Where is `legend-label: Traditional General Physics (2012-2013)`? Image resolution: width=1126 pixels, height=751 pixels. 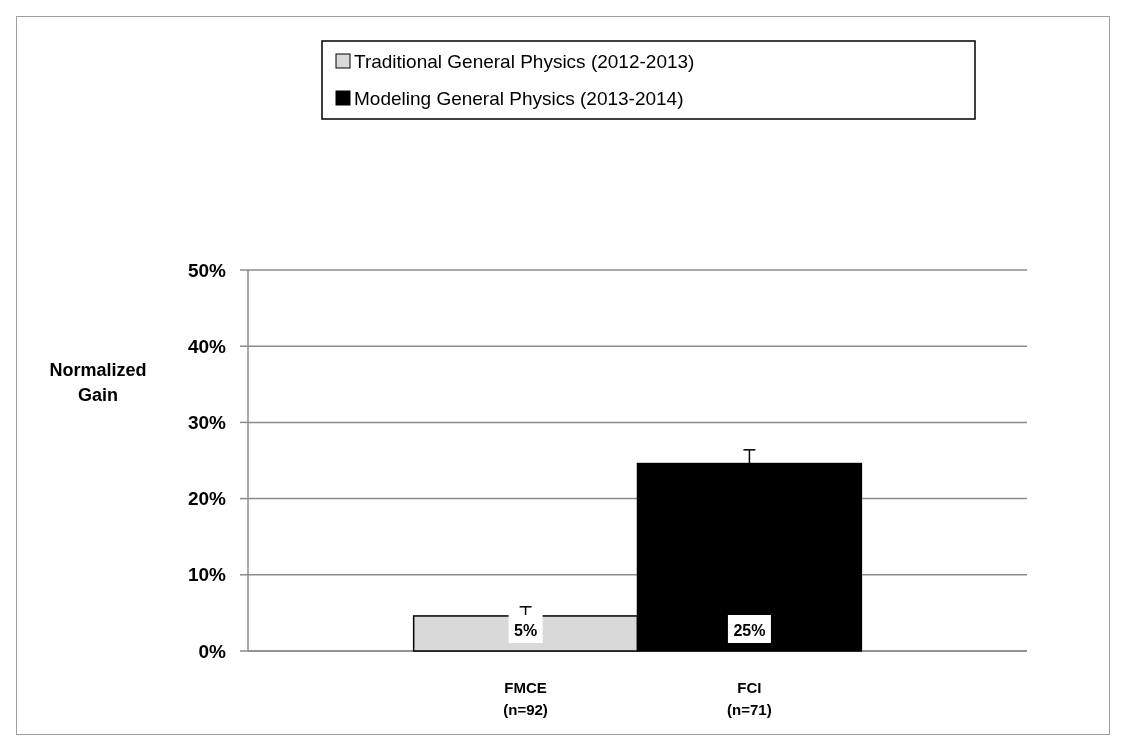
legend-label: Traditional General Physics (2012-2013) is located at coordinates (524, 61).